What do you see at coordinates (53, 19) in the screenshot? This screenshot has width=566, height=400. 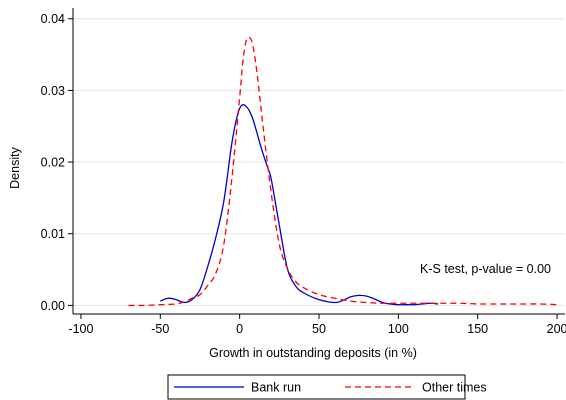 I see `y-tick-label: 0.04` at bounding box center [53, 19].